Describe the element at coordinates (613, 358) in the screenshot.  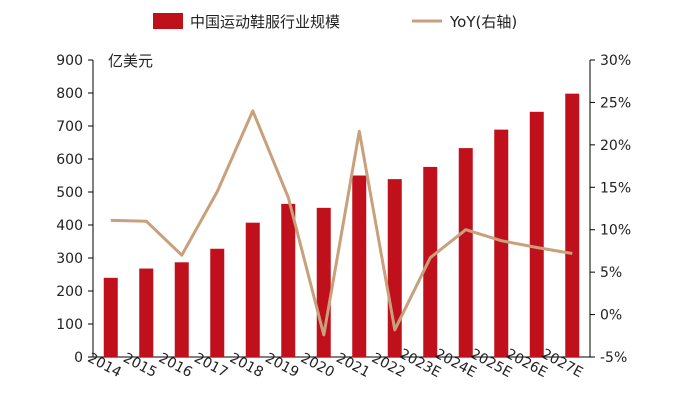
I see `right-tick-label: -5%` at that location.